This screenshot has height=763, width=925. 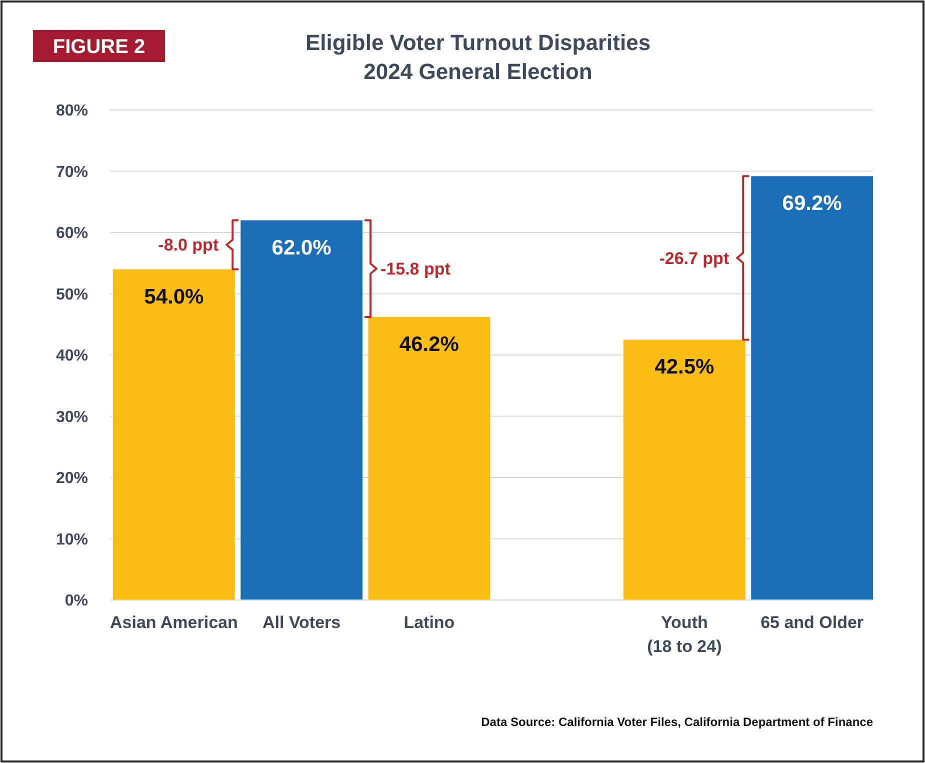 I want to click on annotation: -15.8 ppt, so click(x=415, y=269).